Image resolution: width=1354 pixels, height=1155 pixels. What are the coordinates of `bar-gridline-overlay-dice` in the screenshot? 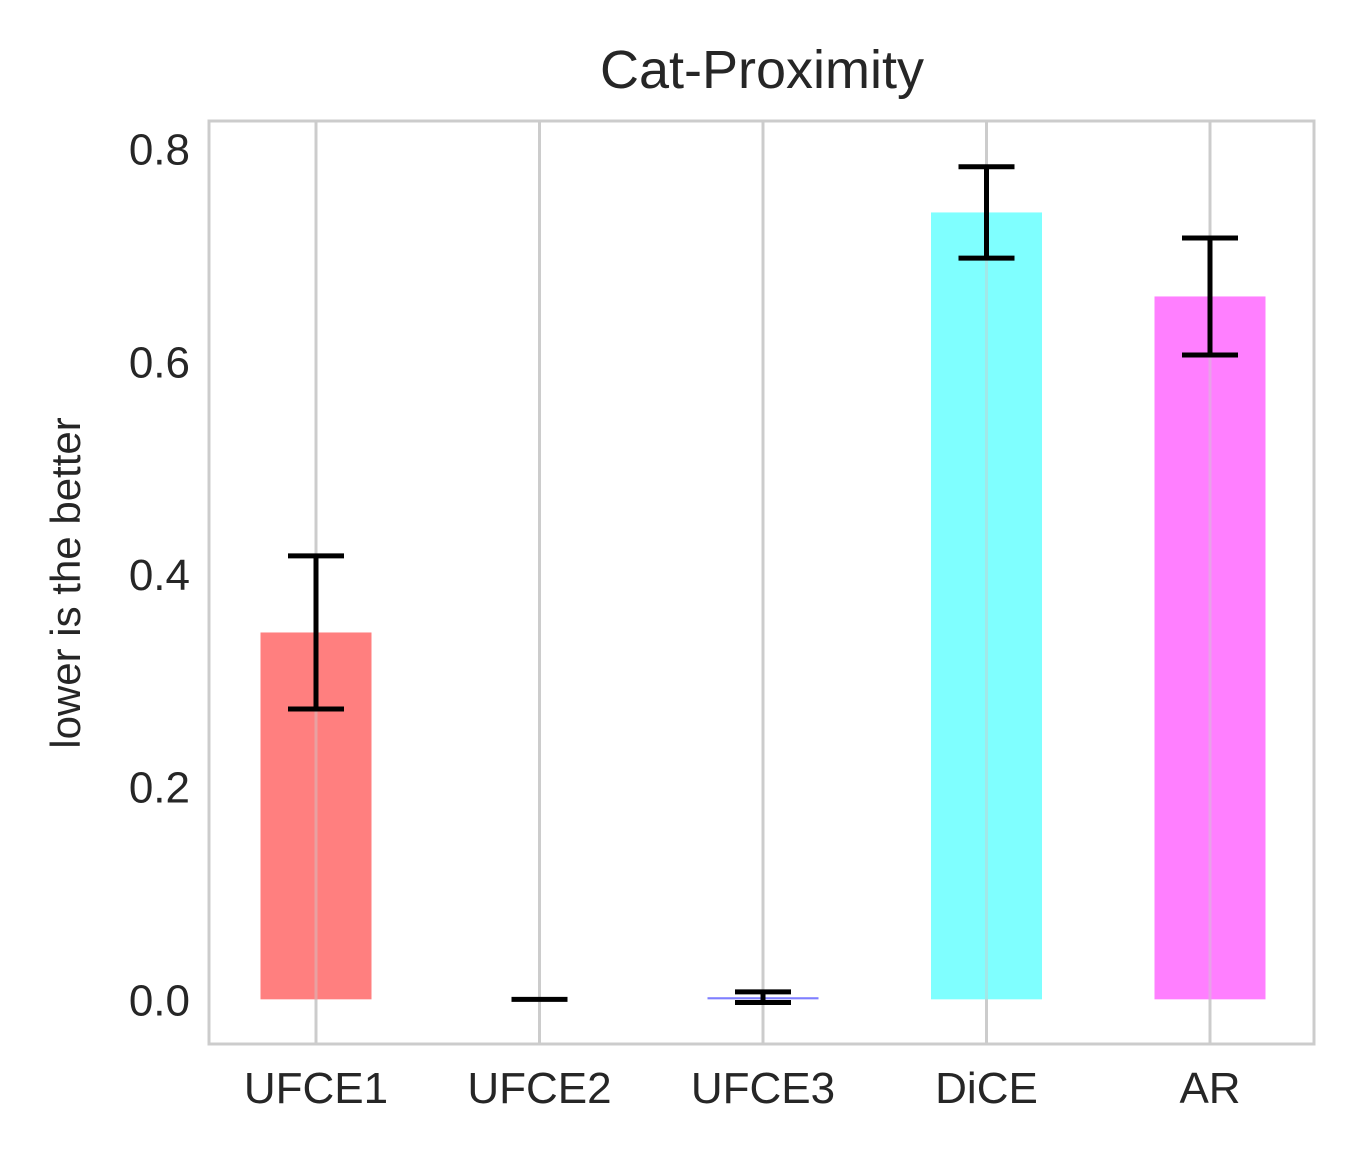 It's located at (986, 606).